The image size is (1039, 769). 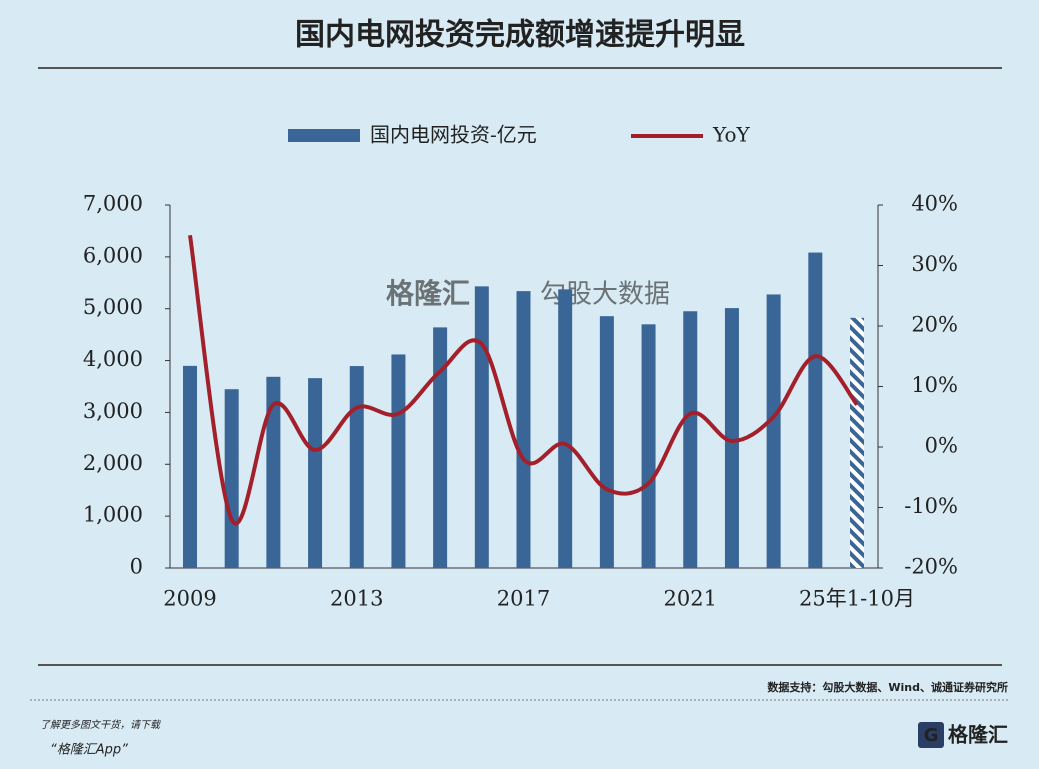 What do you see at coordinates (934, 385) in the screenshot?
I see `y2-tick-label: 10%` at bounding box center [934, 385].